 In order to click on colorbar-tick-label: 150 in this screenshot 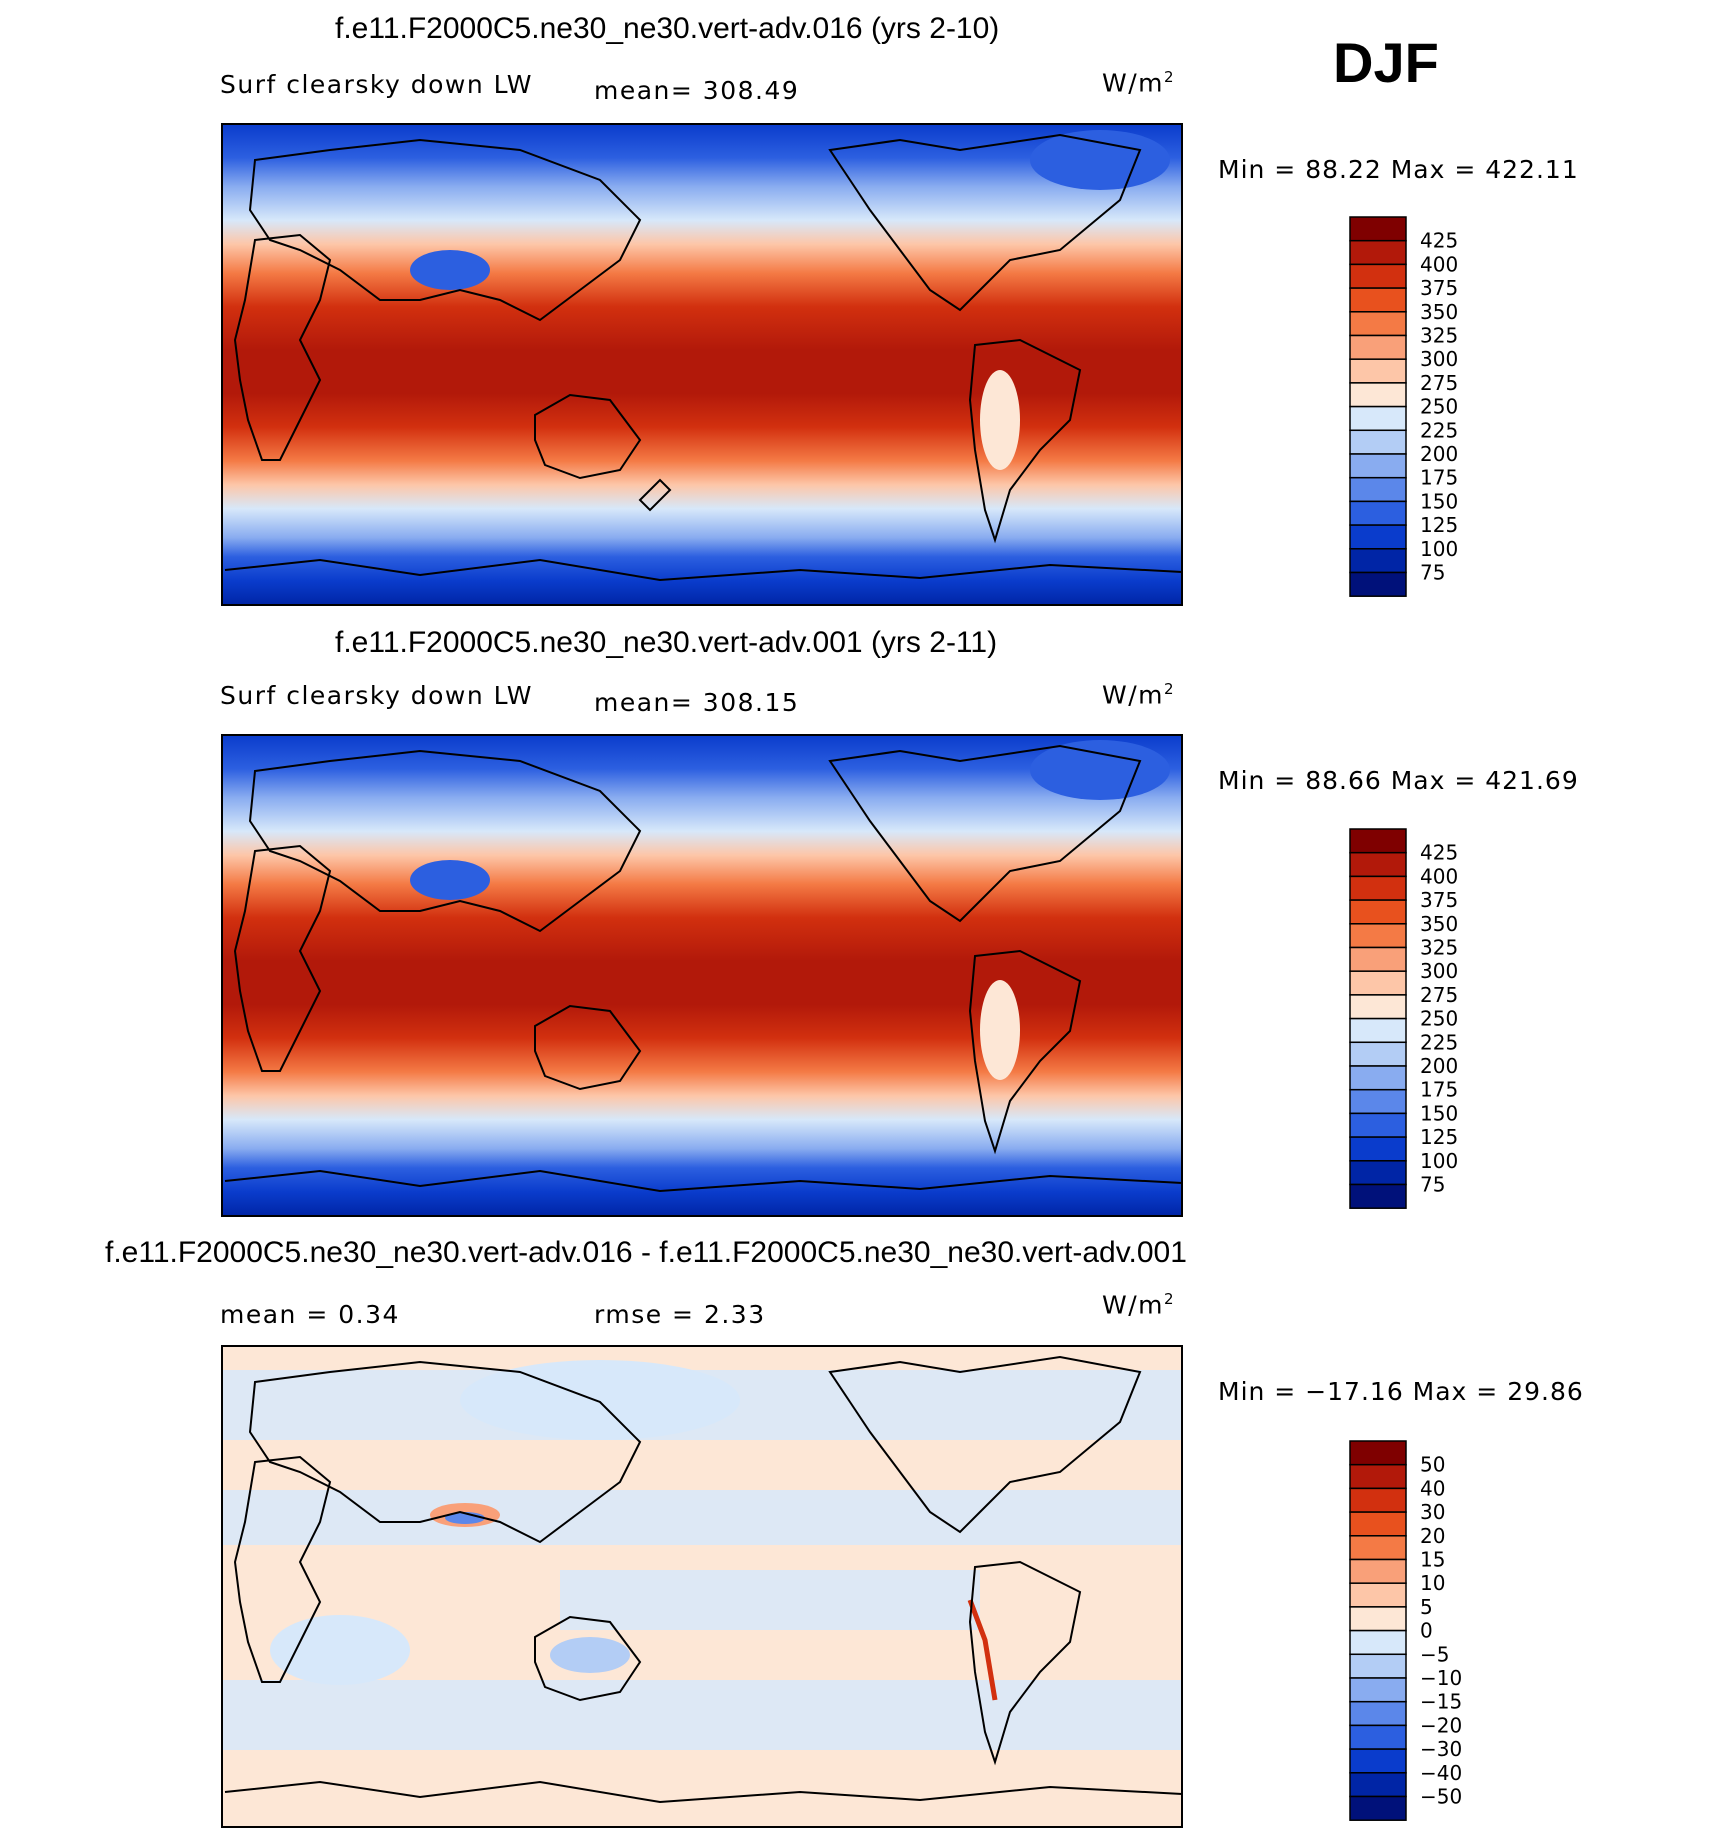, I will do `click(1439, 501)`.